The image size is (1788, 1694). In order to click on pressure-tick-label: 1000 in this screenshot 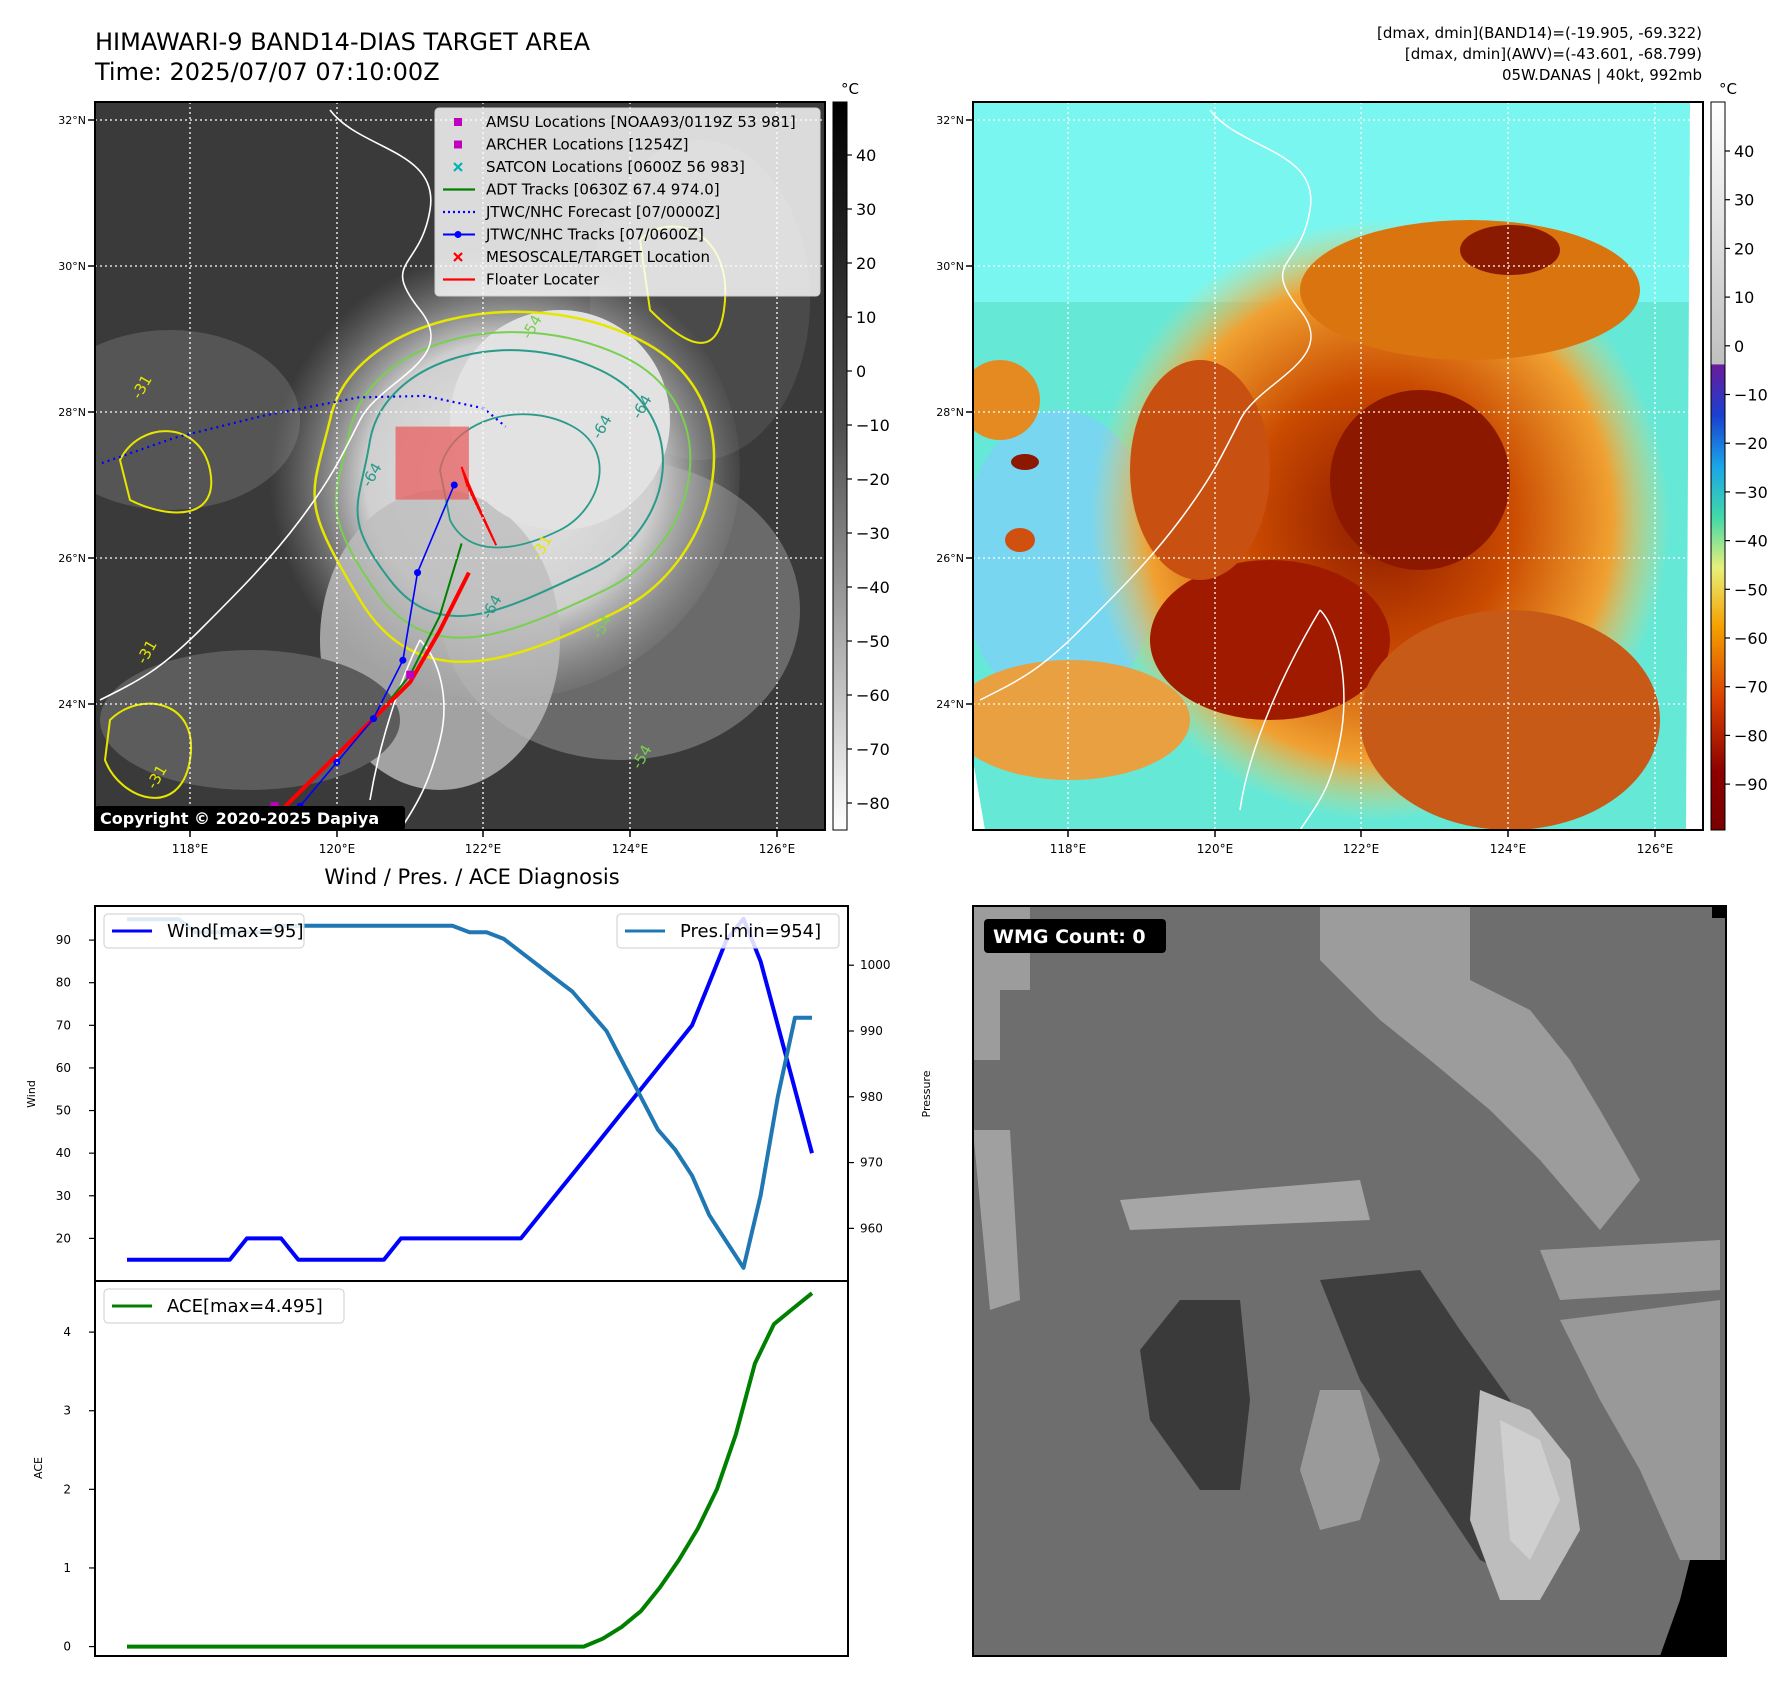, I will do `click(875, 965)`.